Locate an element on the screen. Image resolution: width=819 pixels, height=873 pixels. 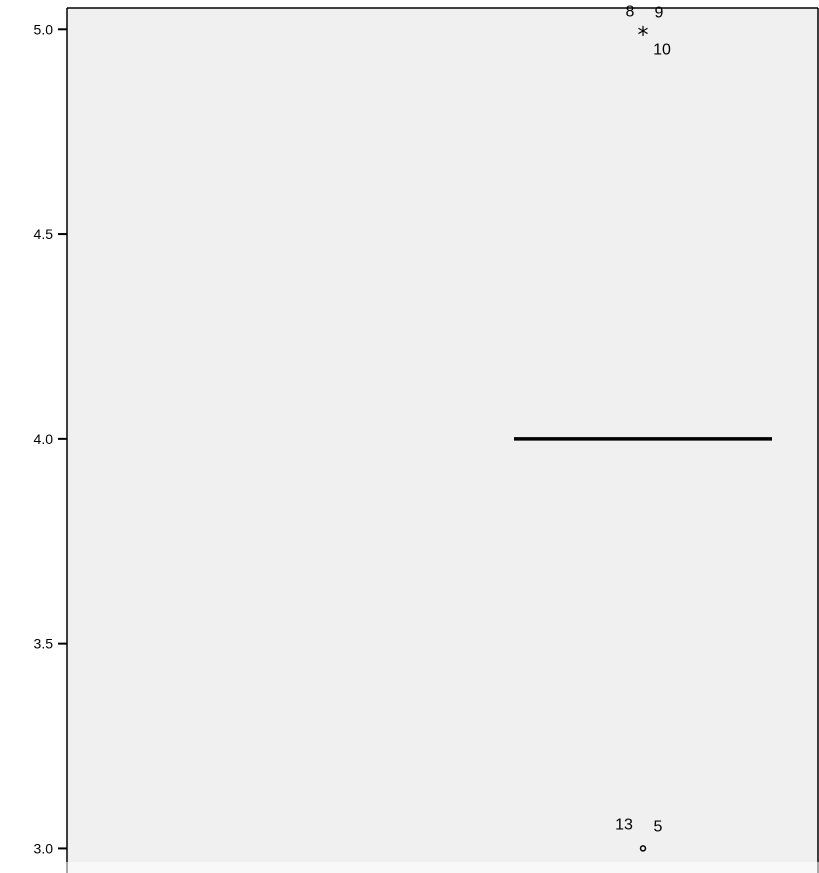
case-label-10: 10 is located at coordinates (662, 49).